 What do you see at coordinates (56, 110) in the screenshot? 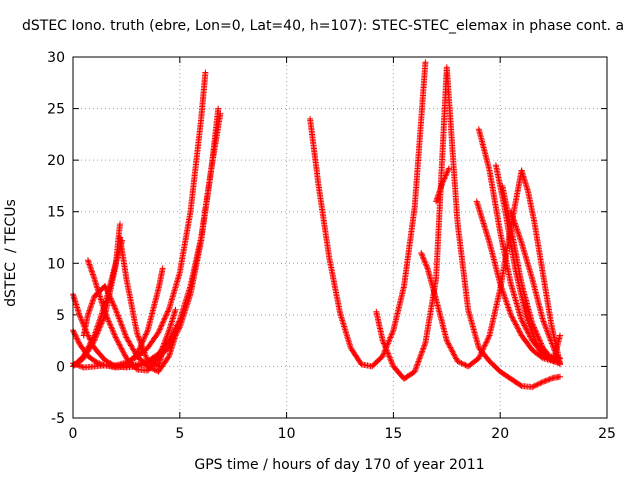
I see `y-tick-label: 25` at bounding box center [56, 110].